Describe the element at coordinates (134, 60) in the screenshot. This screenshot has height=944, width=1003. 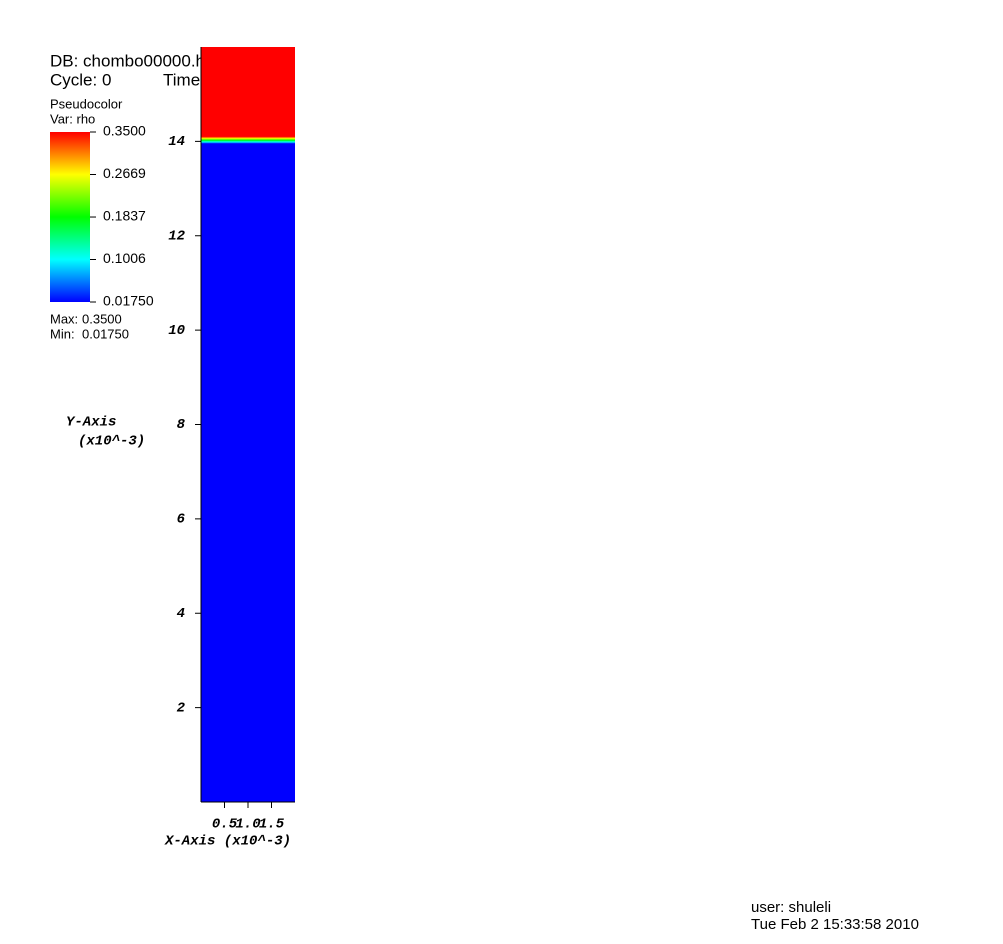
I see `db-name: DB: chombo00000.hdf` at that location.